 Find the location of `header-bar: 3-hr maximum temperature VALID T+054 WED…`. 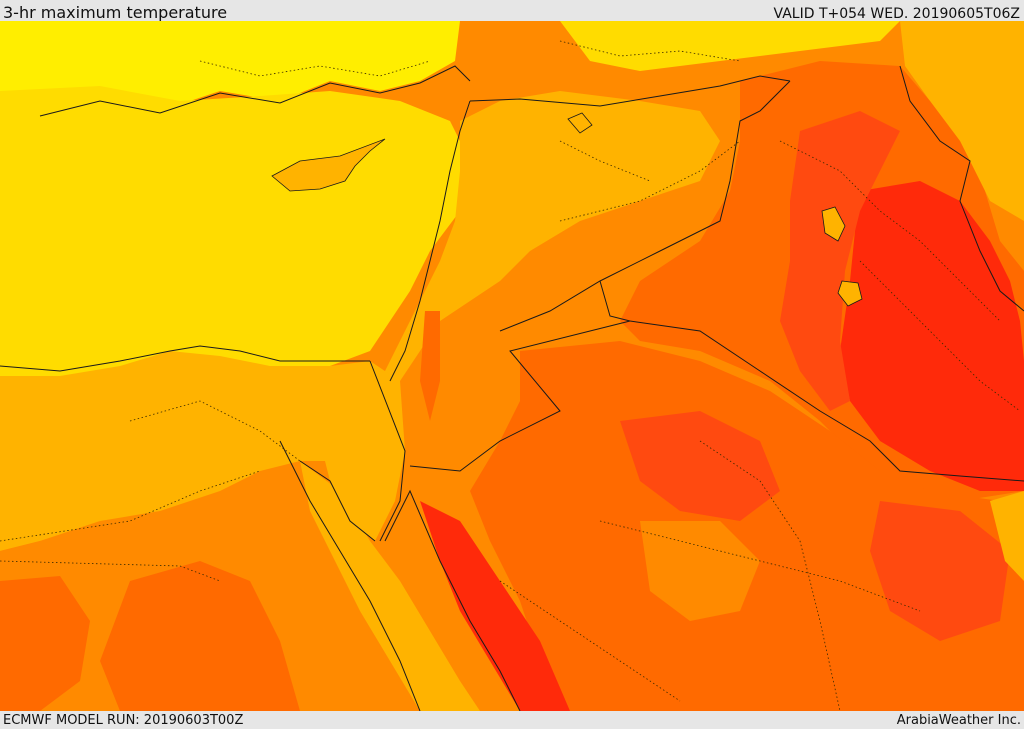

header-bar: 3-hr maximum temperature VALID T+054 WED… is located at coordinates (512, 11).